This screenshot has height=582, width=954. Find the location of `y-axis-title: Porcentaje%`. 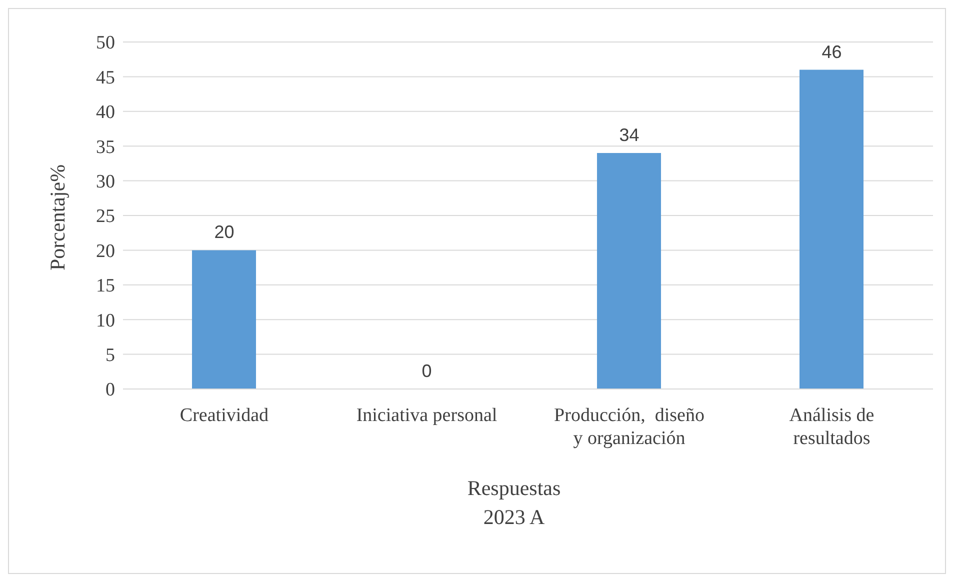

y-axis-title: Porcentaje% is located at coordinates (57, 217).